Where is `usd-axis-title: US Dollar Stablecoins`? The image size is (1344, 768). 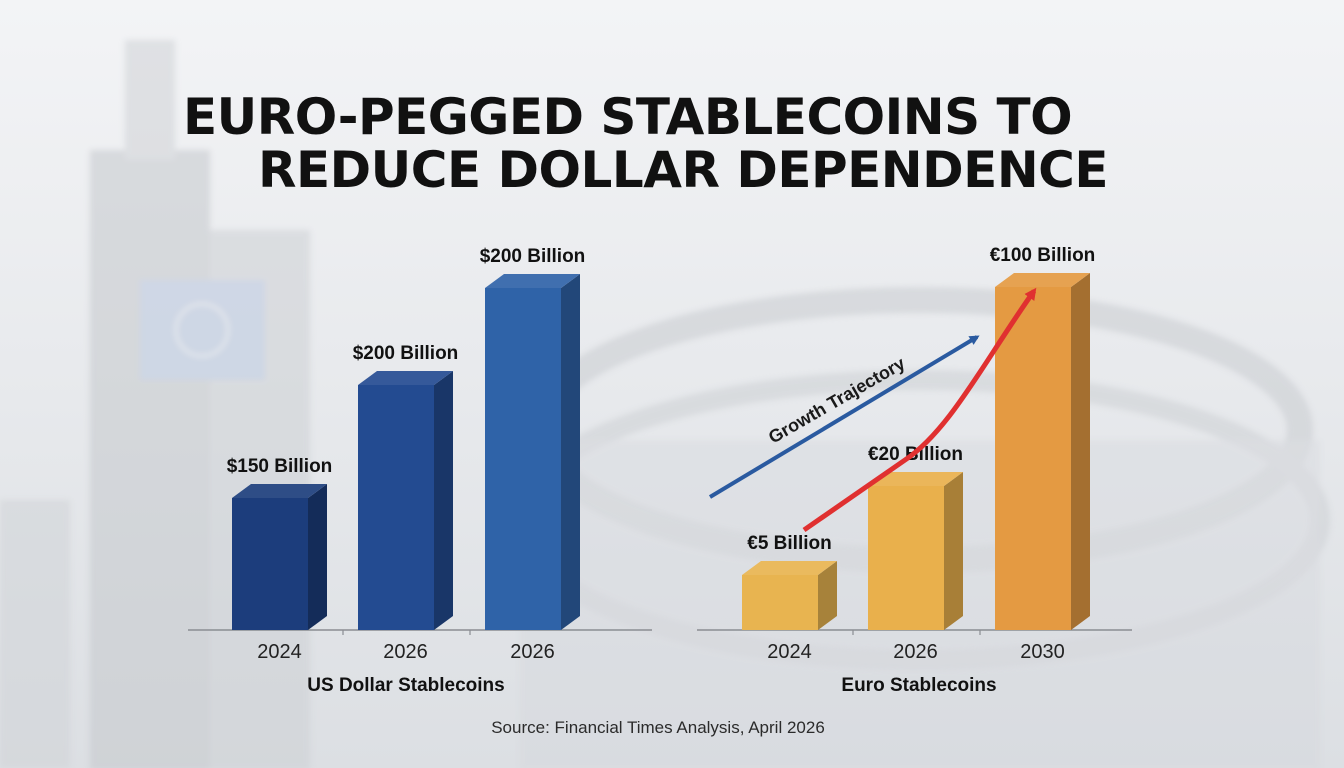 usd-axis-title: US Dollar Stablecoins is located at coordinates (405, 685).